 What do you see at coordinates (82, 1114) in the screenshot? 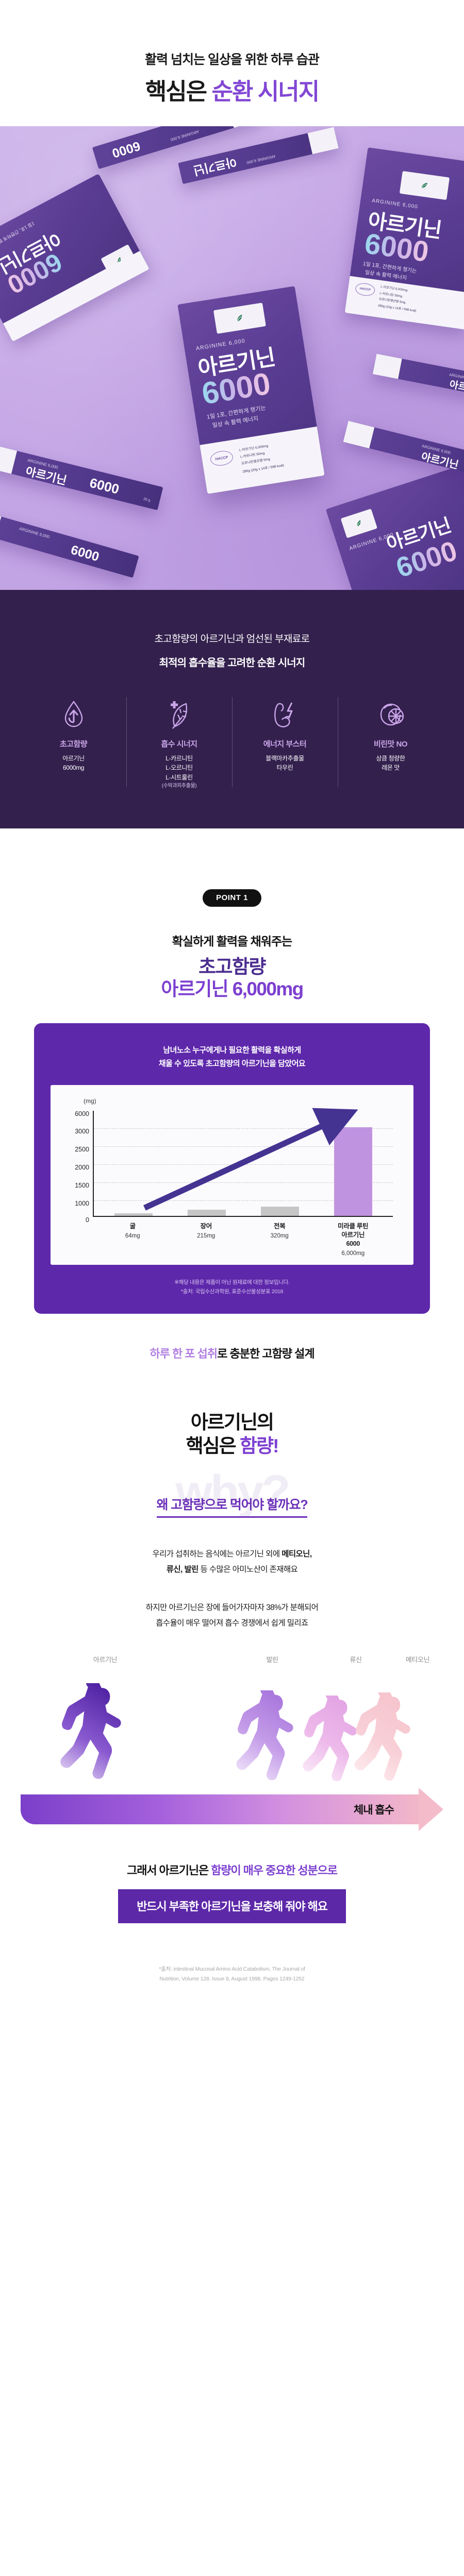
I see `y-tick: 6000` at bounding box center [82, 1114].